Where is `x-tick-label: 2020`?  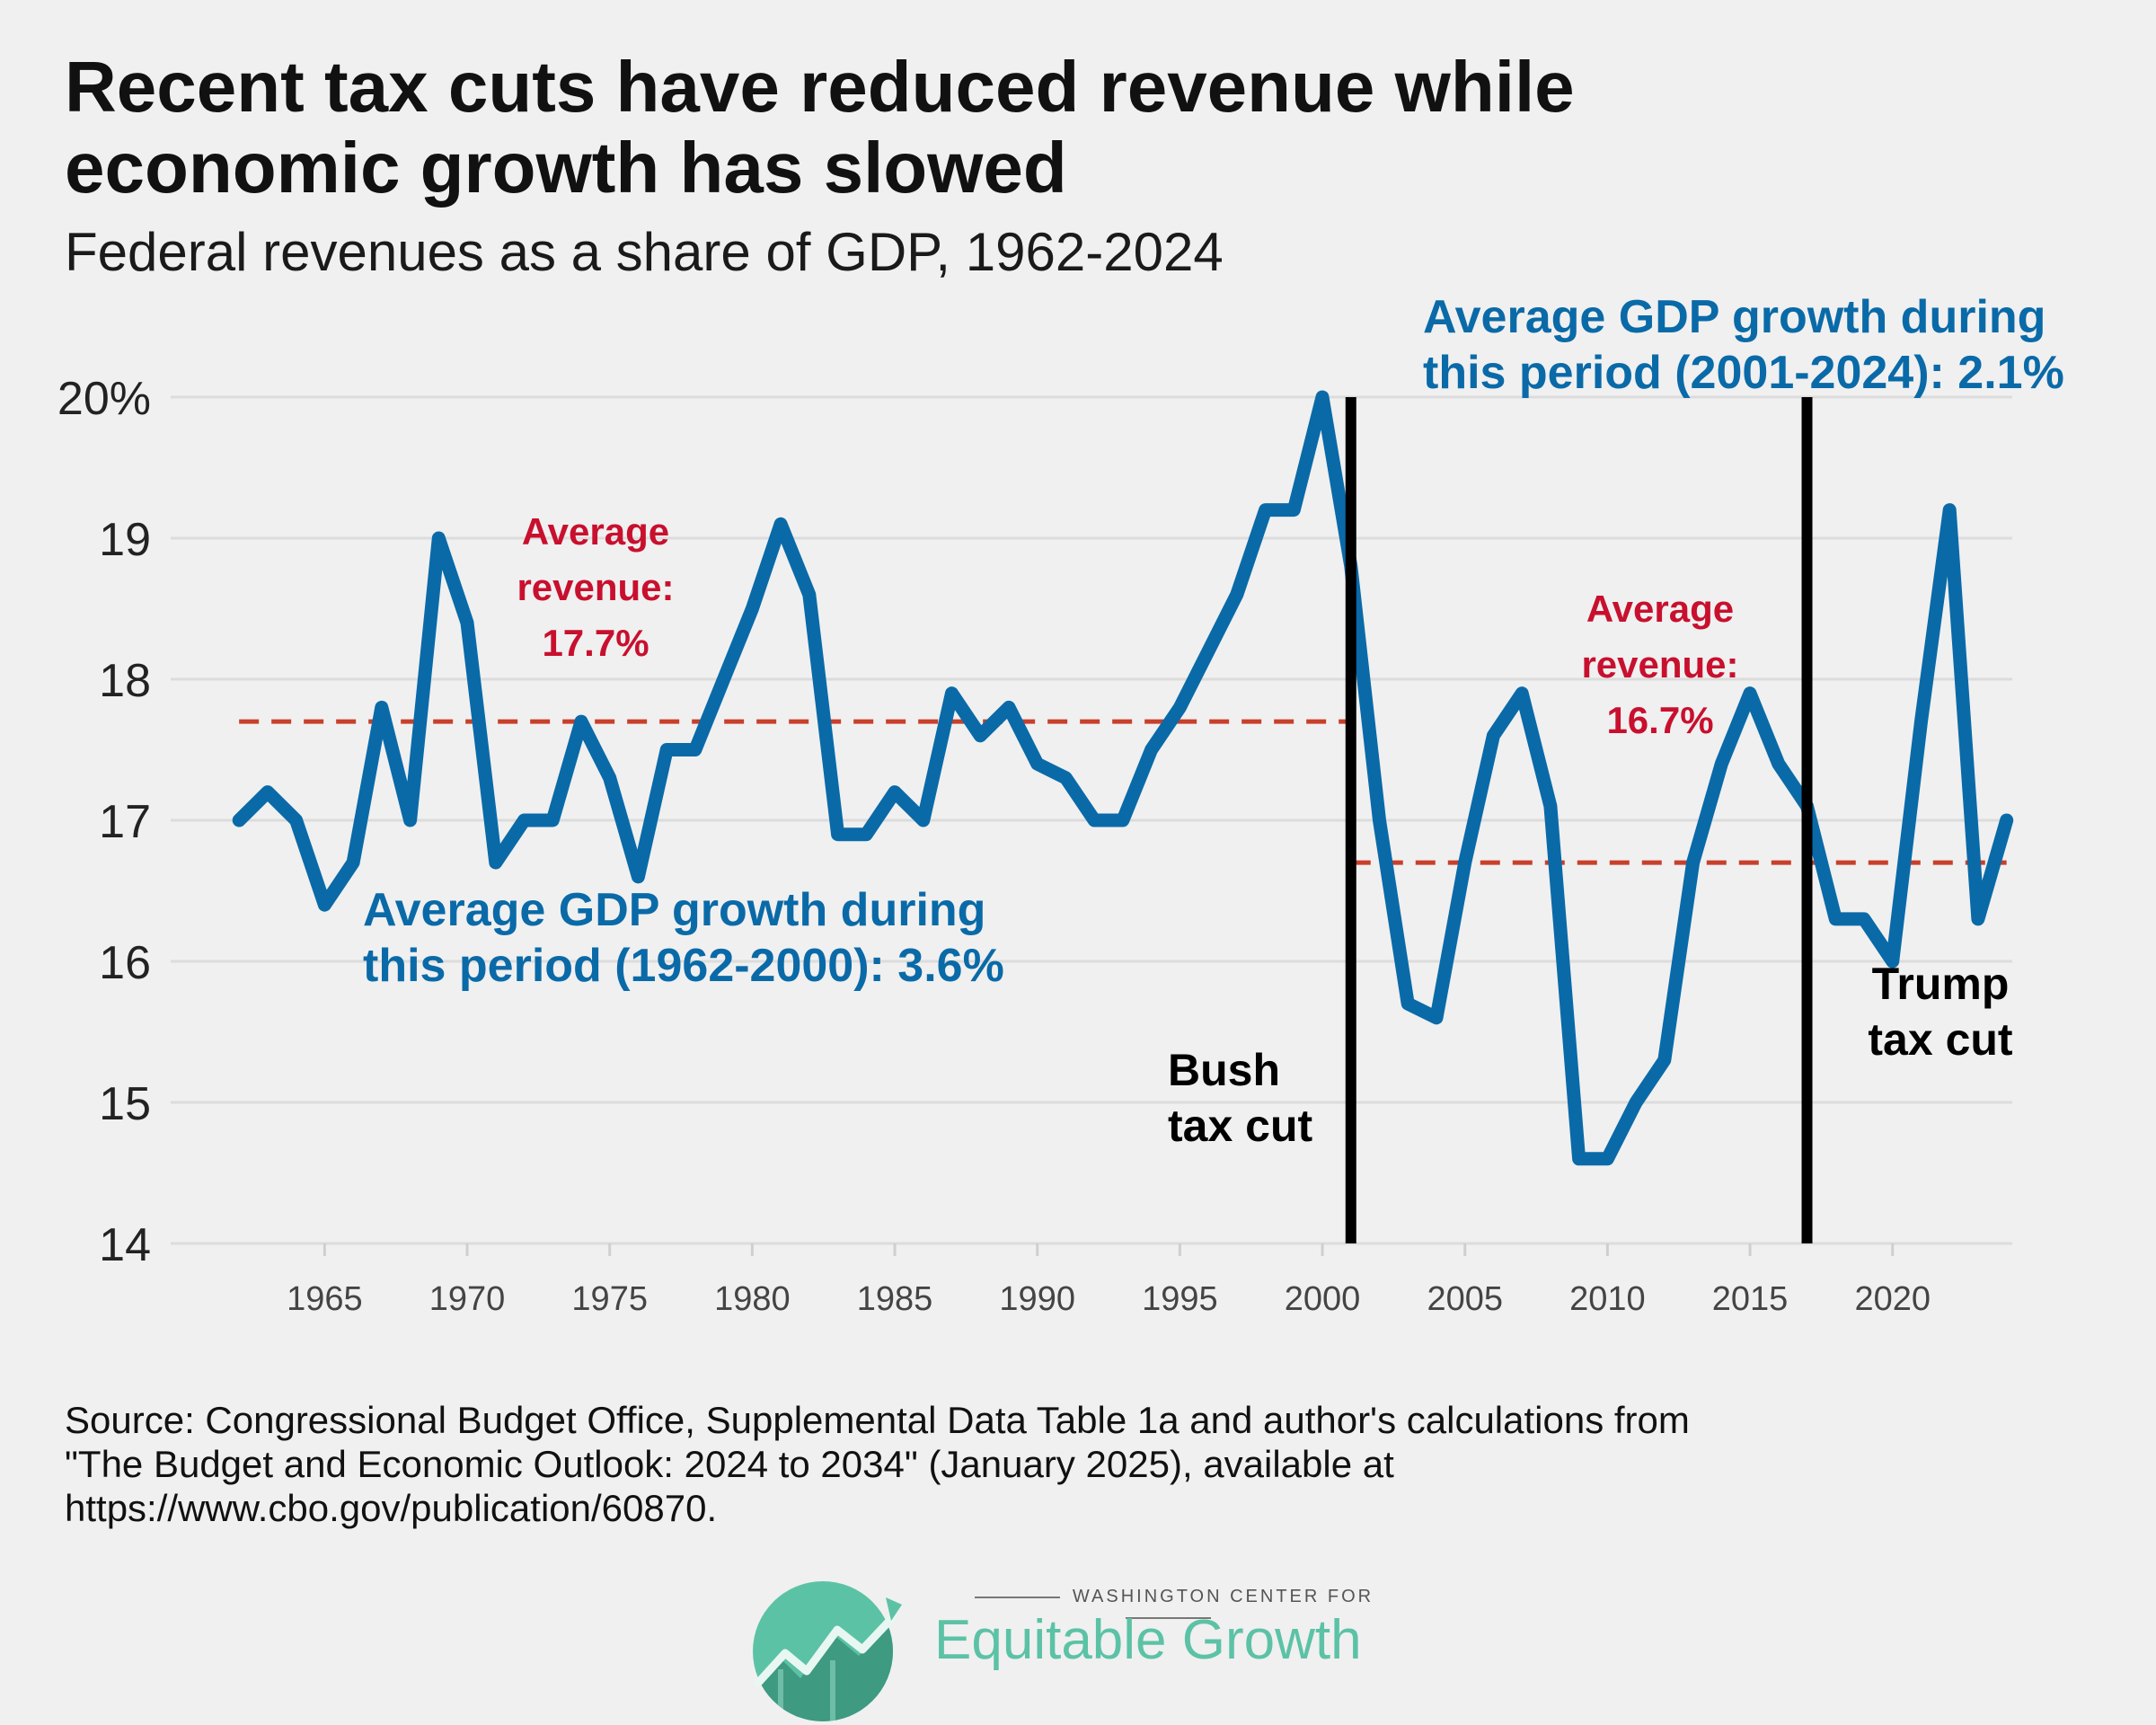 x-tick-label: 2020 is located at coordinates (1893, 1299).